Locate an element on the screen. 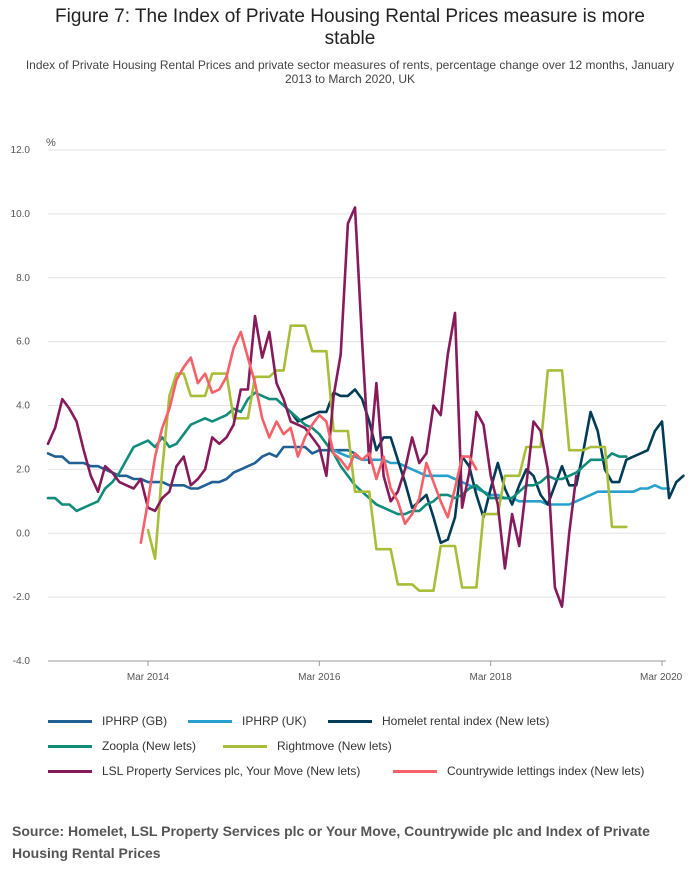 Image resolution: width=700 pixels, height=882 pixels. legend-item-rightmove: Rightmove (New lets) is located at coordinates (307, 746).